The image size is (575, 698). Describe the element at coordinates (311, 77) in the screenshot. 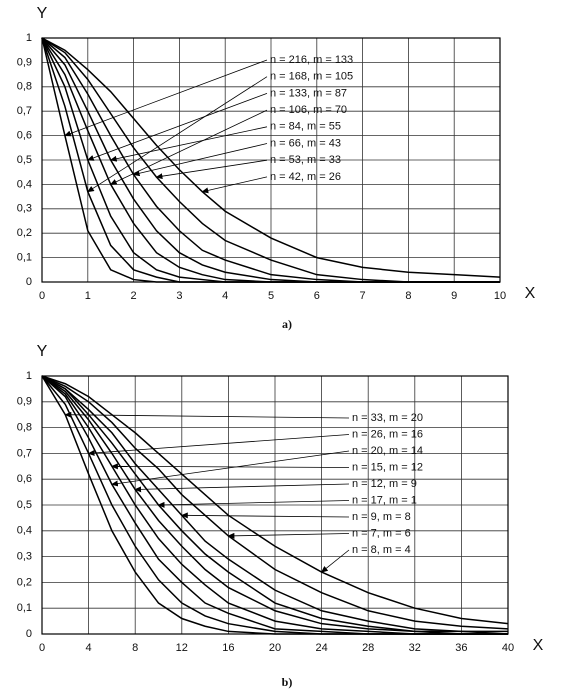

I see `curve-label: n = 168, m = 105` at that location.